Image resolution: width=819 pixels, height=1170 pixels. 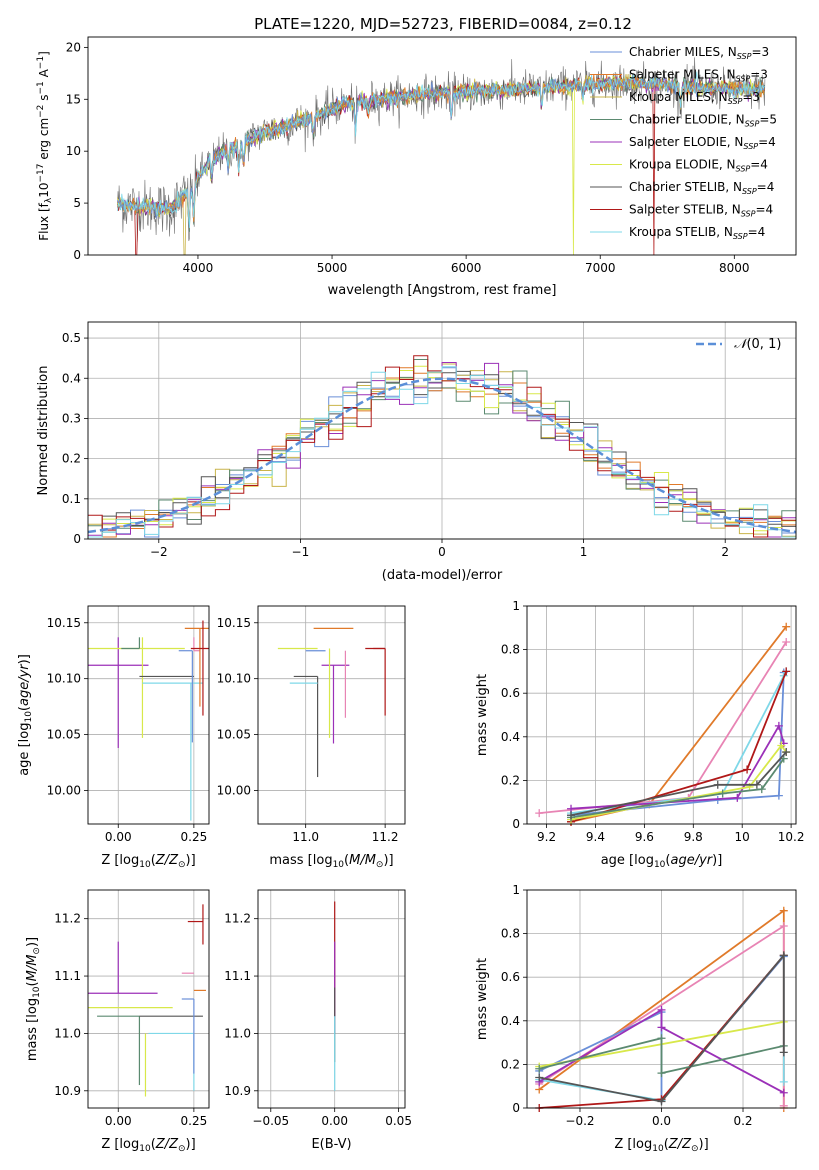 What do you see at coordinates (44, 221) in the screenshot?
I see `label-part: Flux [f` at bounding box center [44, 221].